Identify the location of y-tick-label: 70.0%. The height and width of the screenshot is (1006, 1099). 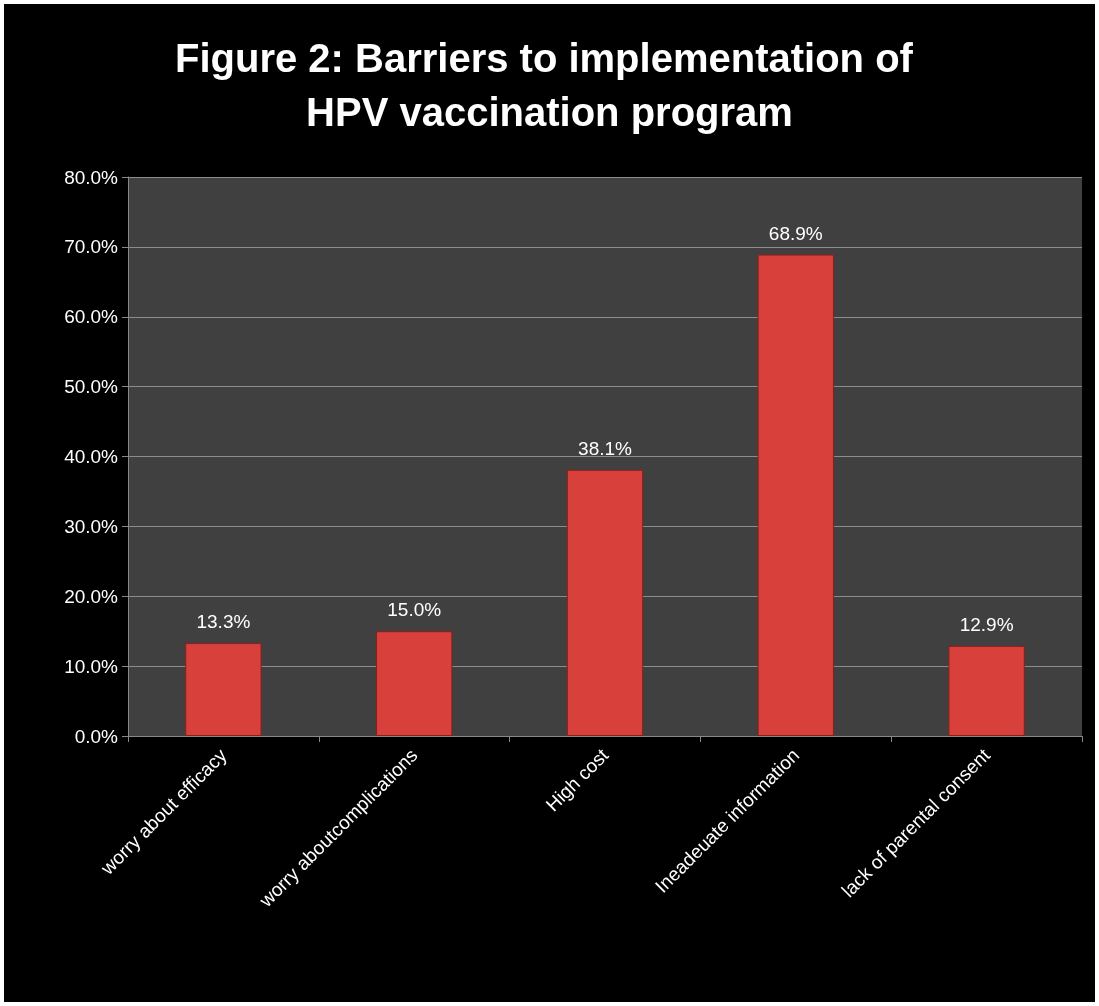
(91, 247).